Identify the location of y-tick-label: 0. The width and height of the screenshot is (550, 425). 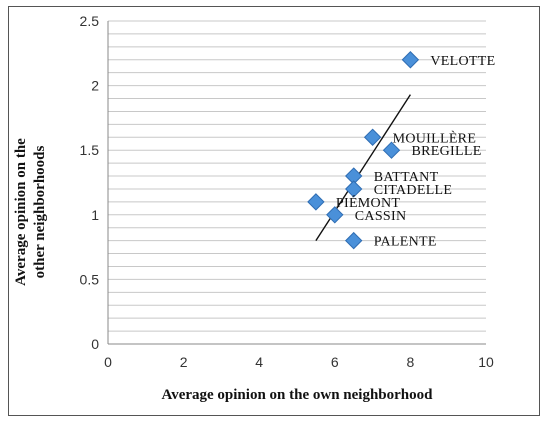
(95, 344).